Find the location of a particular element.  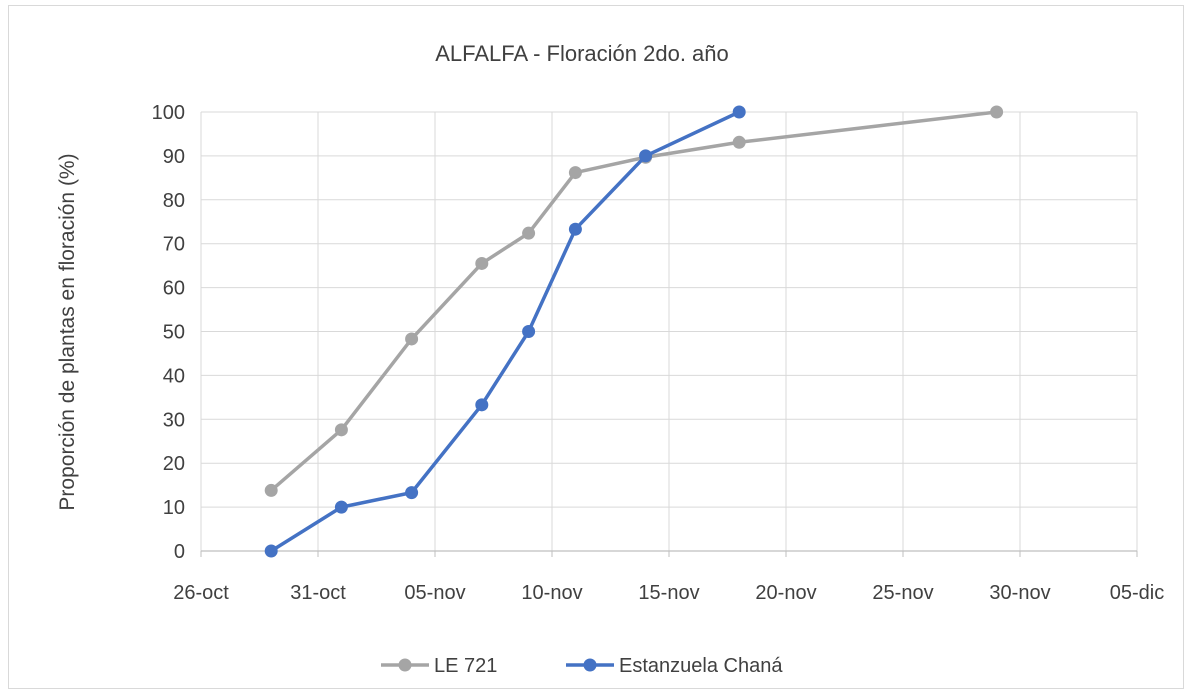

x-tick-label: 05-nov is located at coordinates (434, 593).